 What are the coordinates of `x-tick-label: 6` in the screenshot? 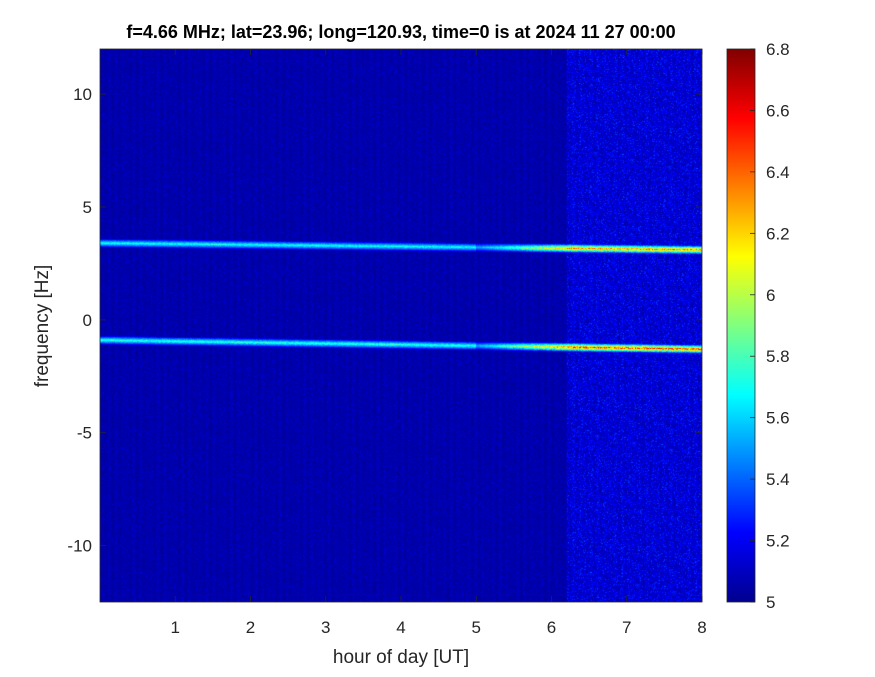 It's located at (551, 627).